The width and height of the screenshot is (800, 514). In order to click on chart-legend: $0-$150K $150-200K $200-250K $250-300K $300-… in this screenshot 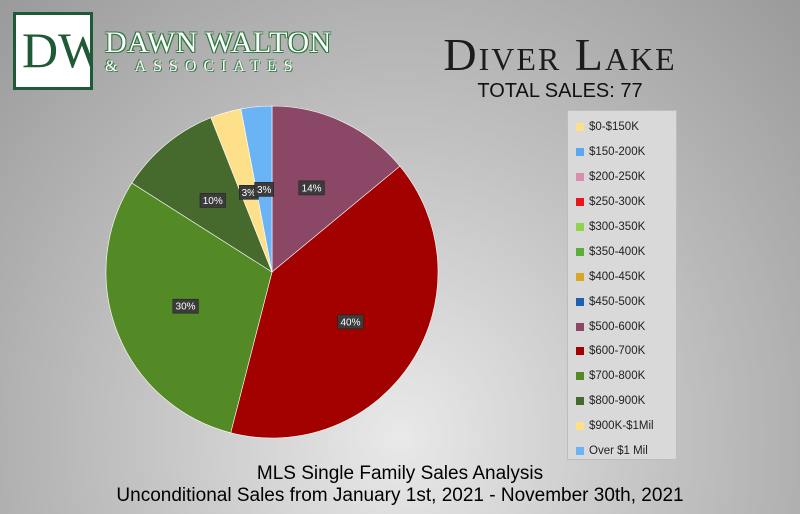, I will do `click(622, 285)`.